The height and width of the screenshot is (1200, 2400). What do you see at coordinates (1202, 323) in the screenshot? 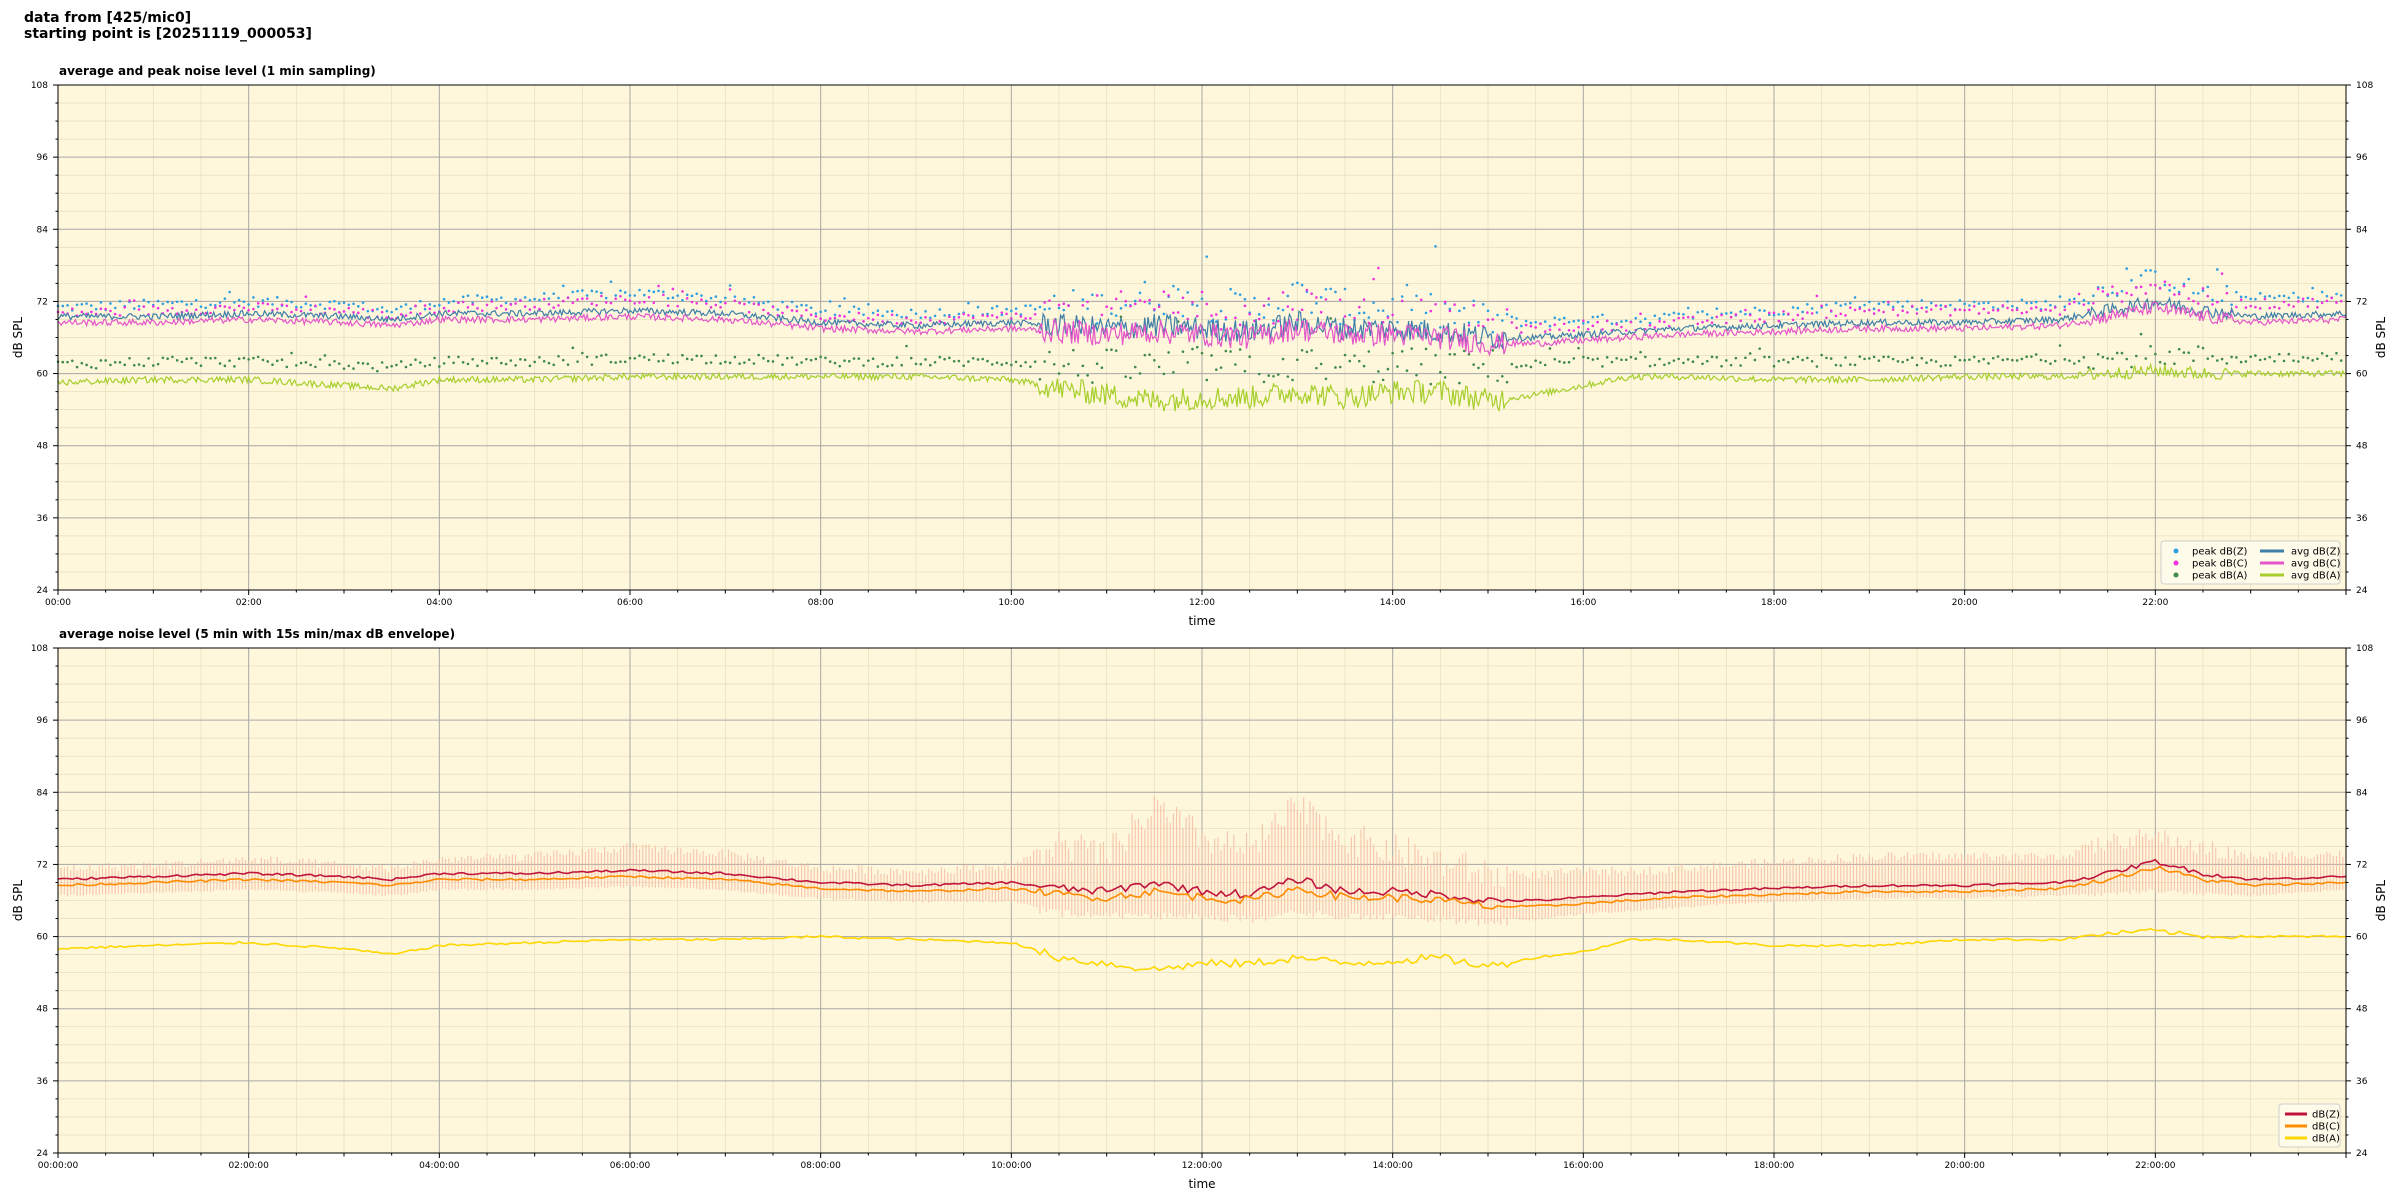
I see `series-line-avgdbz` at bounding box center [1202, 323].